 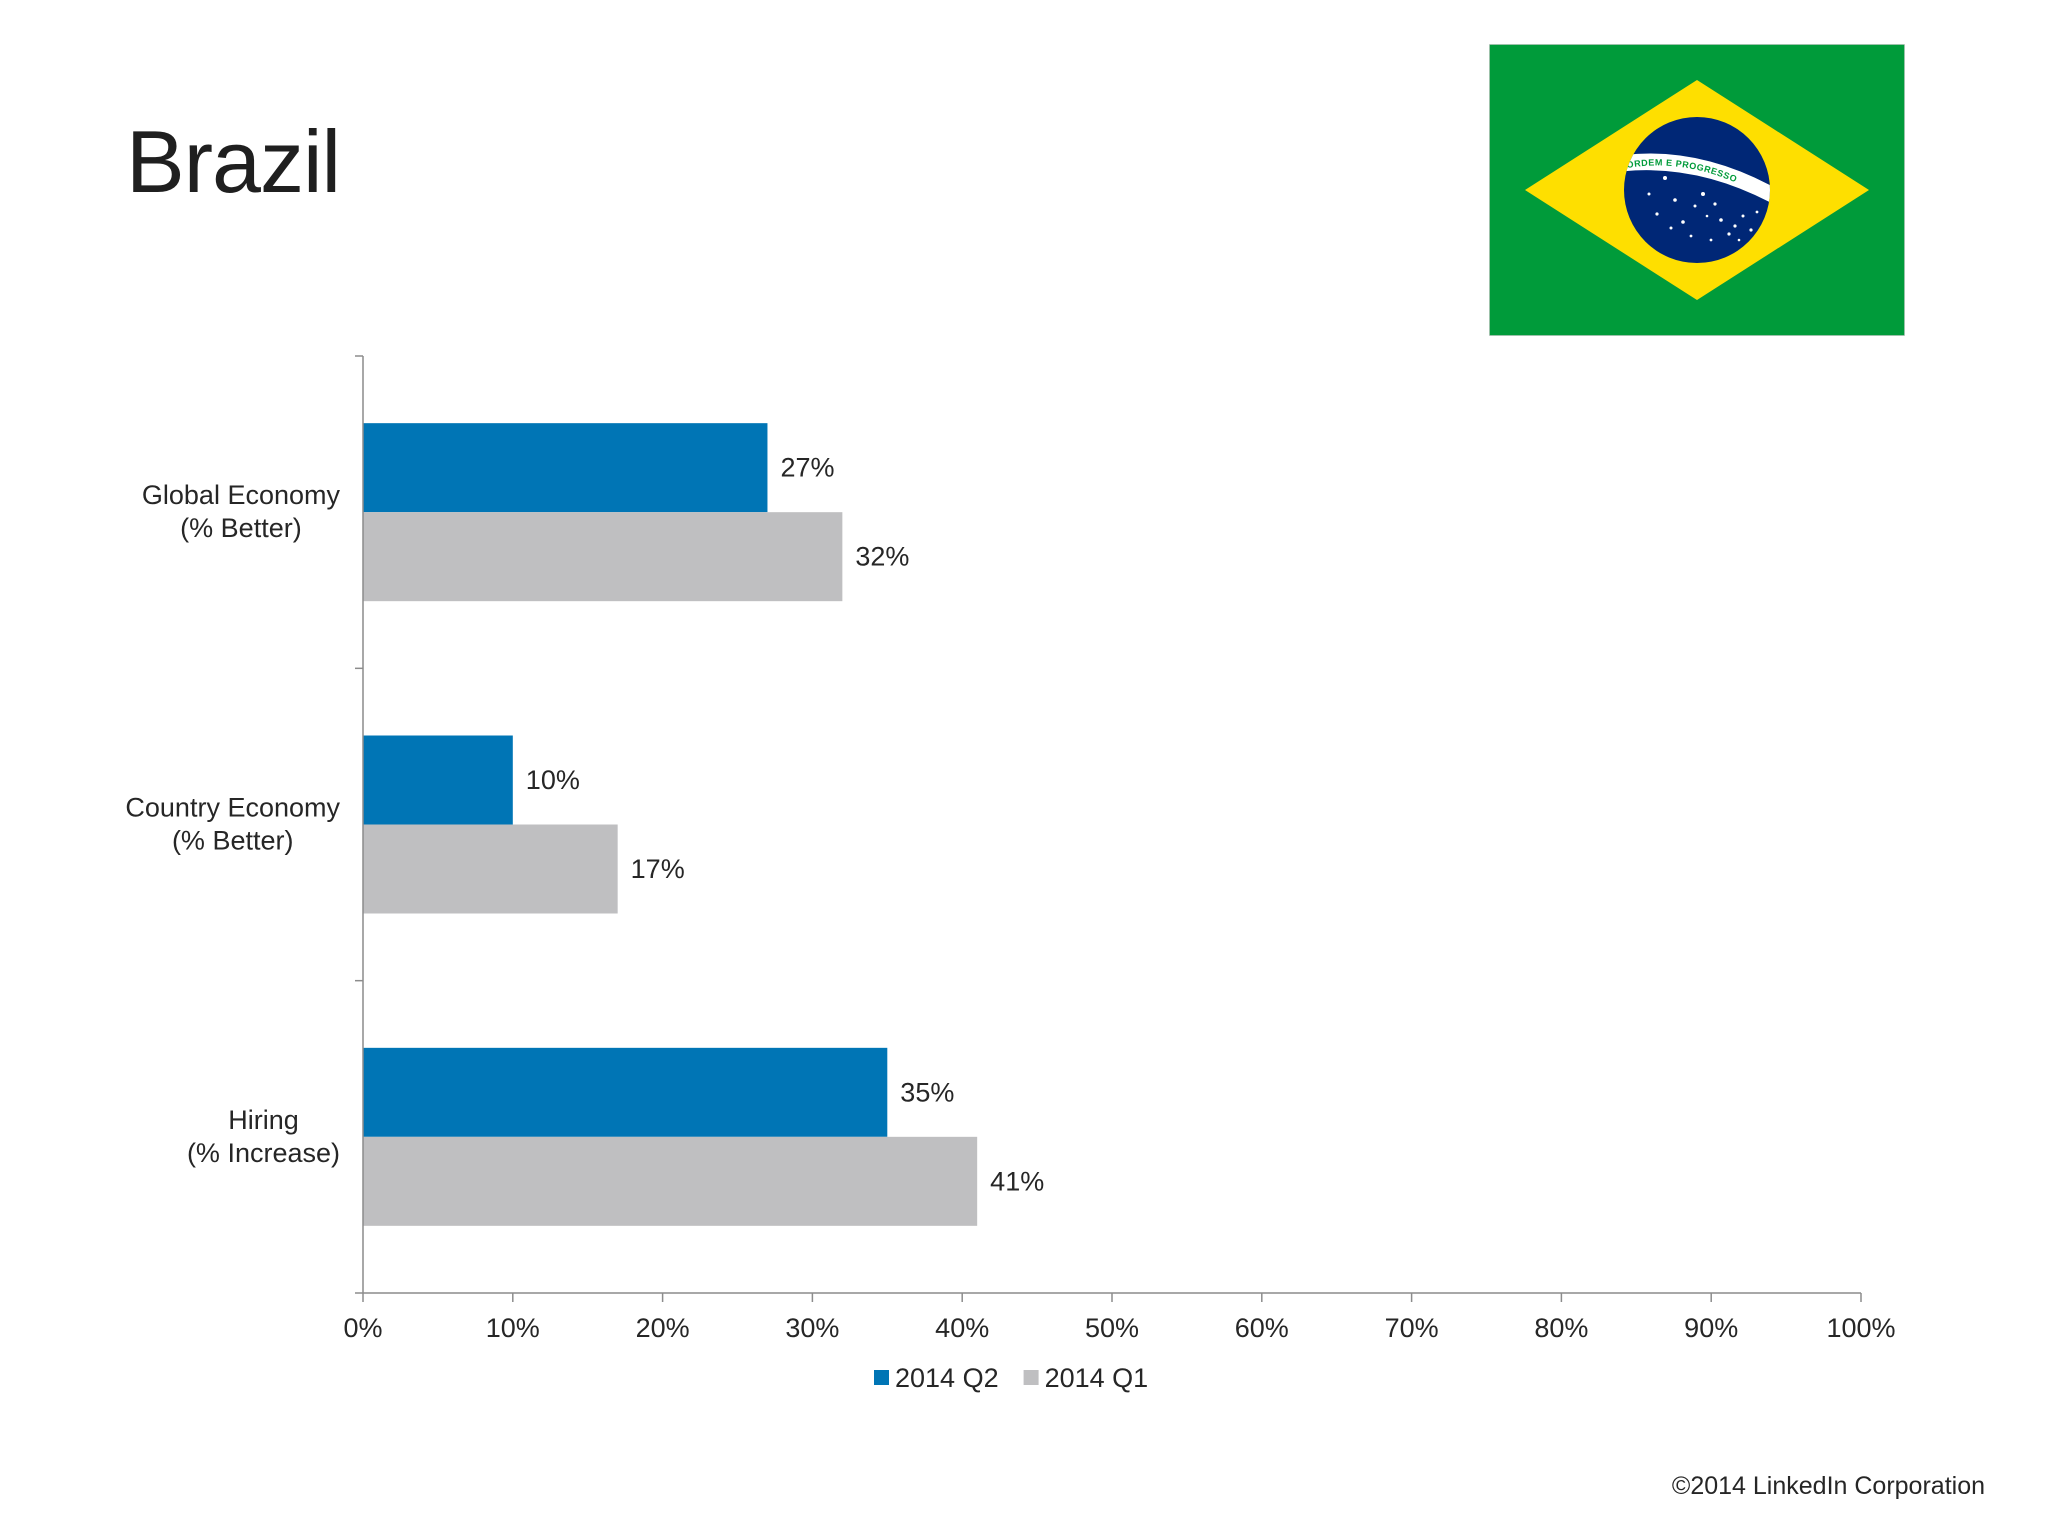 What do you see at coordinates (1262, 1328) in the screenshot?
I see `x-tick-label: 60%` at bounding box center [1262, 1328].